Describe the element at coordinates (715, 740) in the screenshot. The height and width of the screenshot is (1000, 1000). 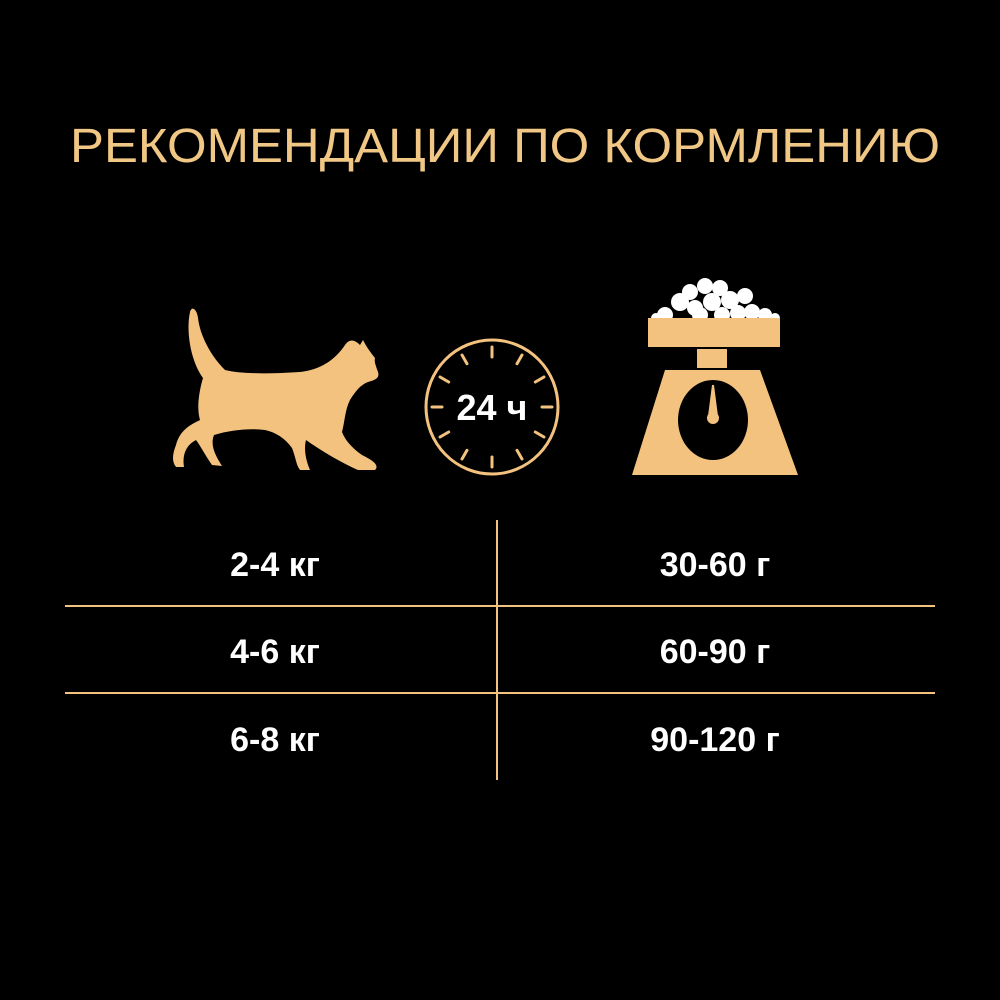
I see `daily-portion: 90-120 г` at that location.